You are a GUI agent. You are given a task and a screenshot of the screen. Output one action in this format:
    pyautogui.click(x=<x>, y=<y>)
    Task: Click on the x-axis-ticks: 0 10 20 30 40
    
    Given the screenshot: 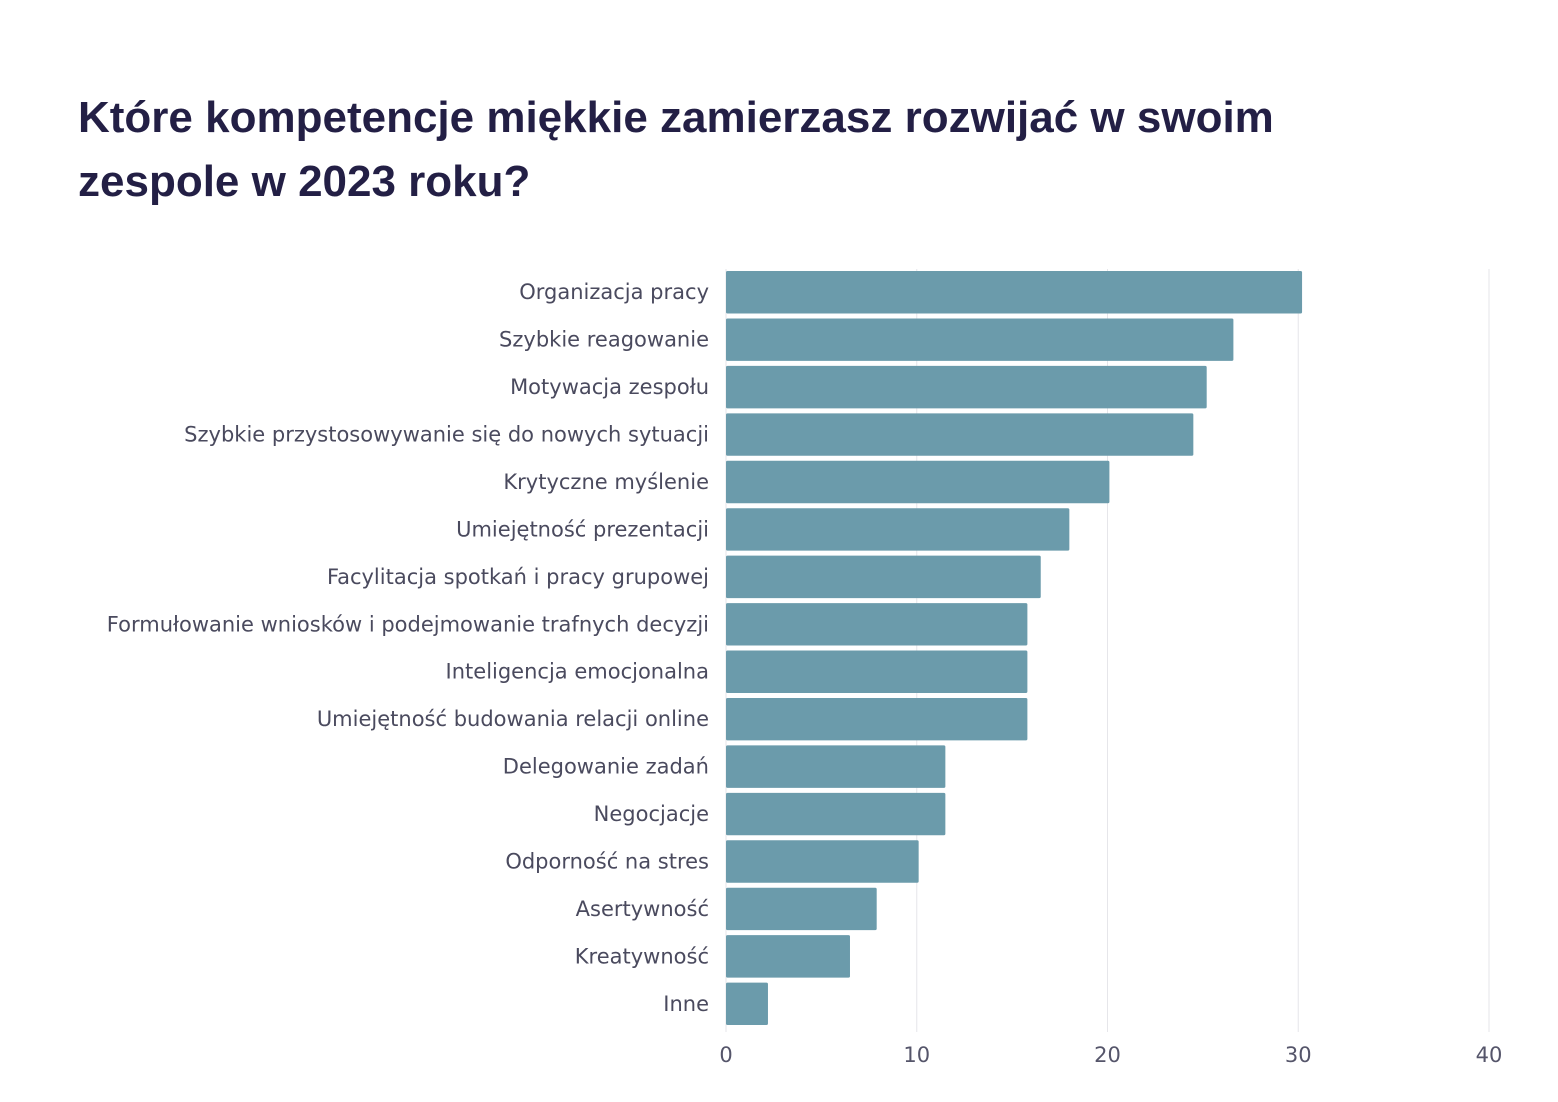 What is the action you would take?
    pyautogui.click(x=1110, y=1055)
    